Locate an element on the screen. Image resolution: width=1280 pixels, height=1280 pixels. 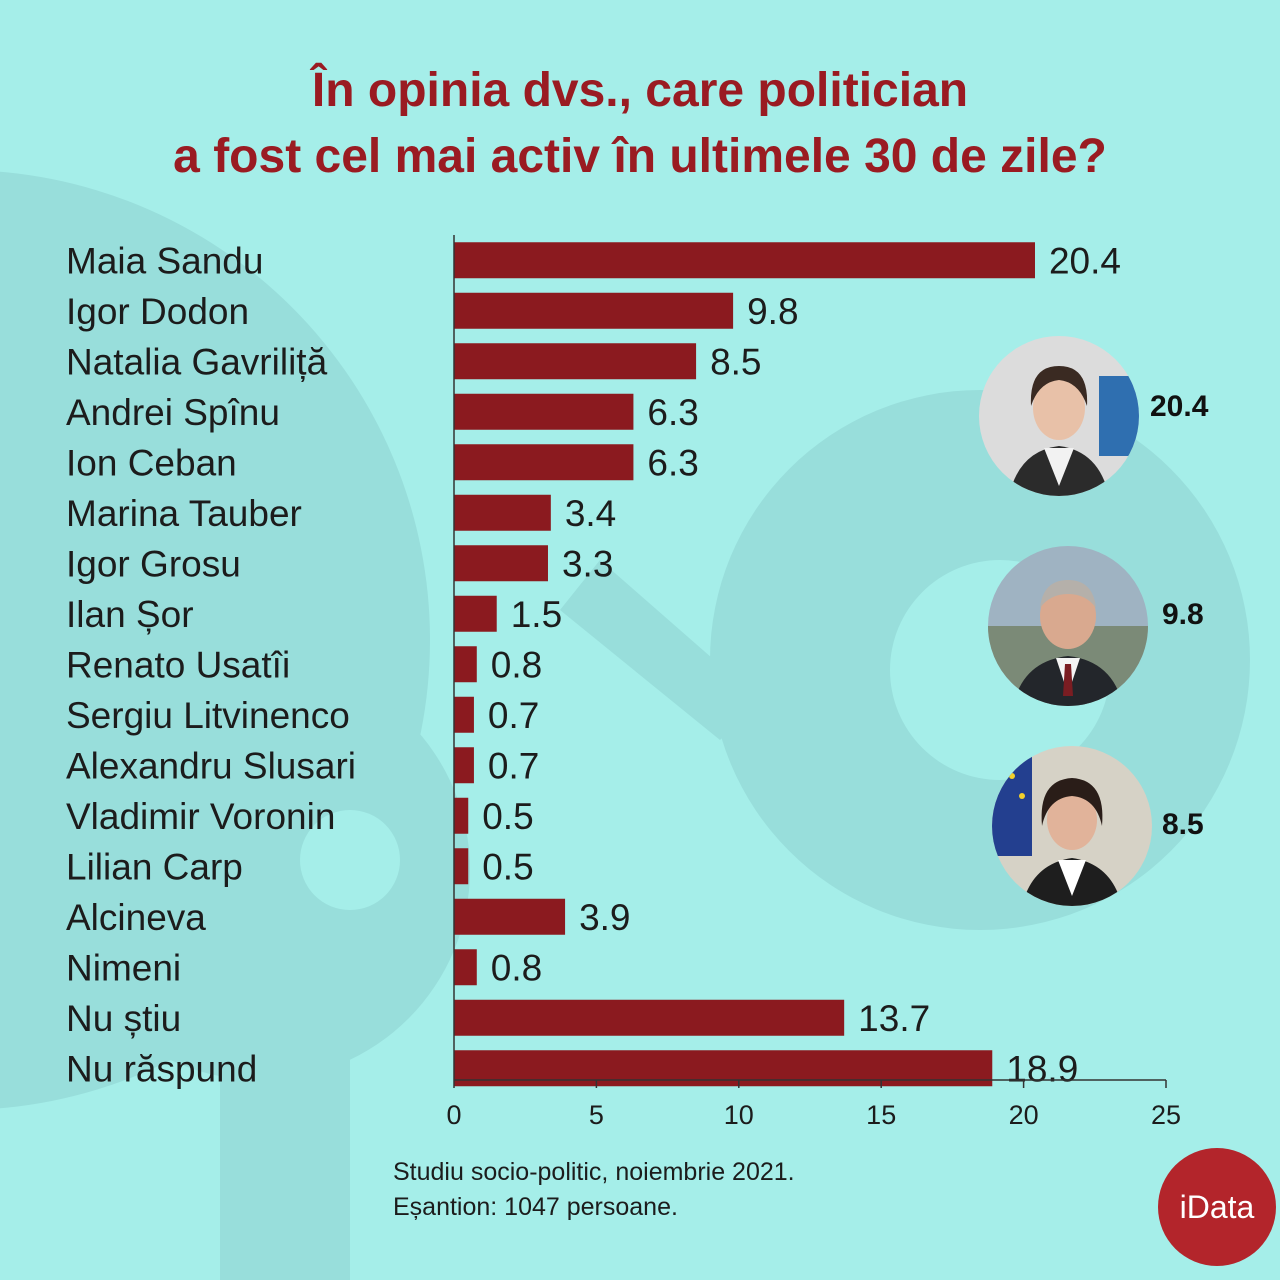
x-tick-label: 20 is located at coordinates (1024, 1115).